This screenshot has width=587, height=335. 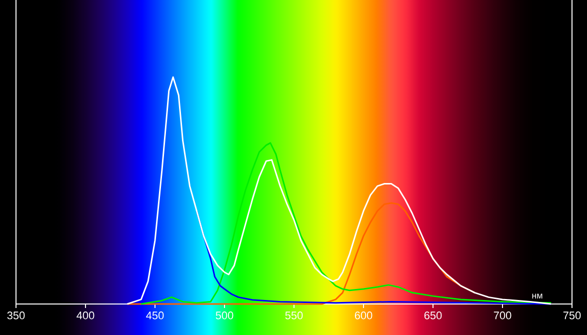 I want to click on x-axis-title: нм, so click(x=537, y=296).